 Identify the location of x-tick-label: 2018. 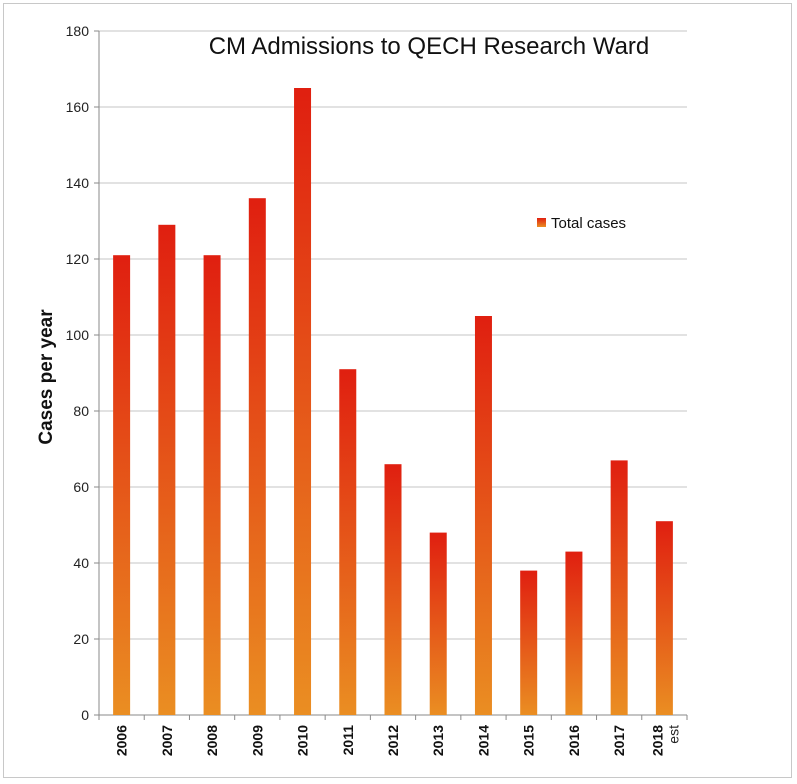
(657, 740).